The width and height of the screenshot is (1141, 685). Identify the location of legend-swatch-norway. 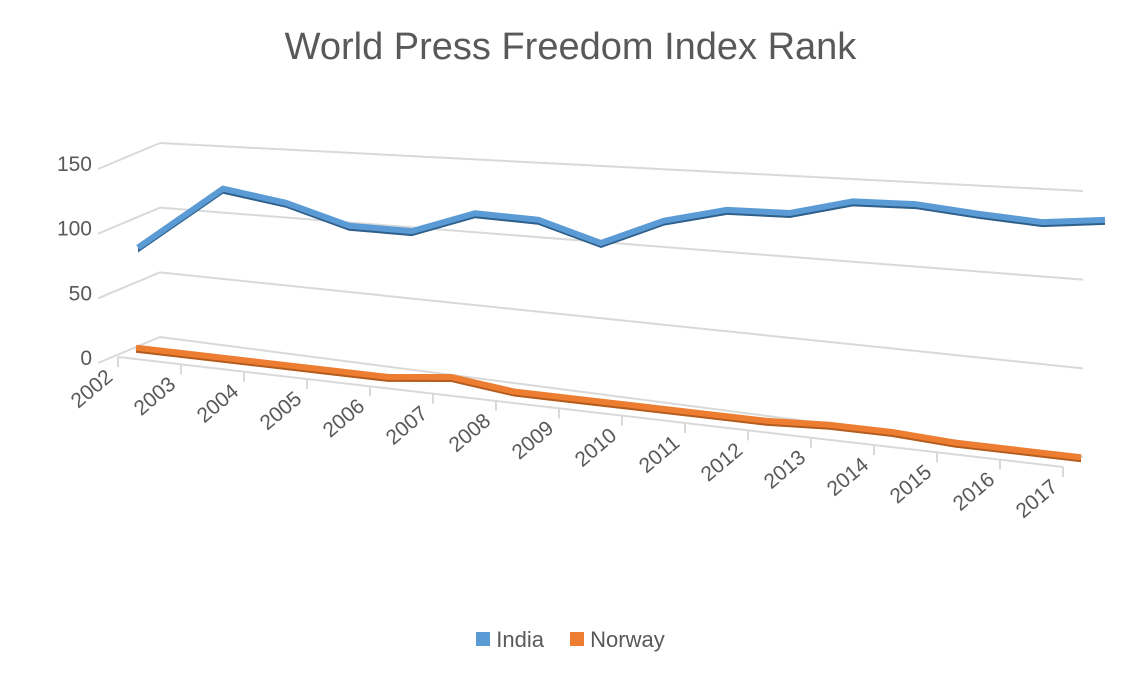
(577, 639).